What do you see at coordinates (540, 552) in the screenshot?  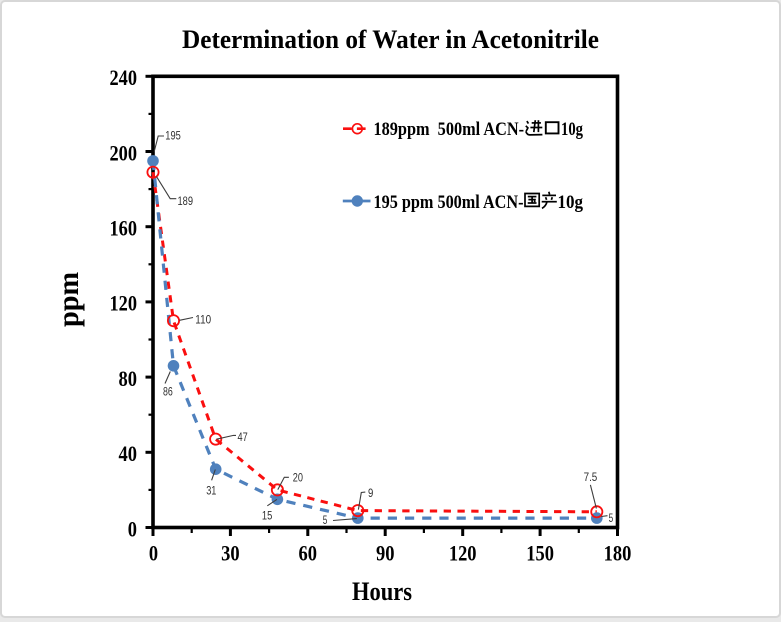 I see `svg-text: 150` at bounding box center [540, 552].